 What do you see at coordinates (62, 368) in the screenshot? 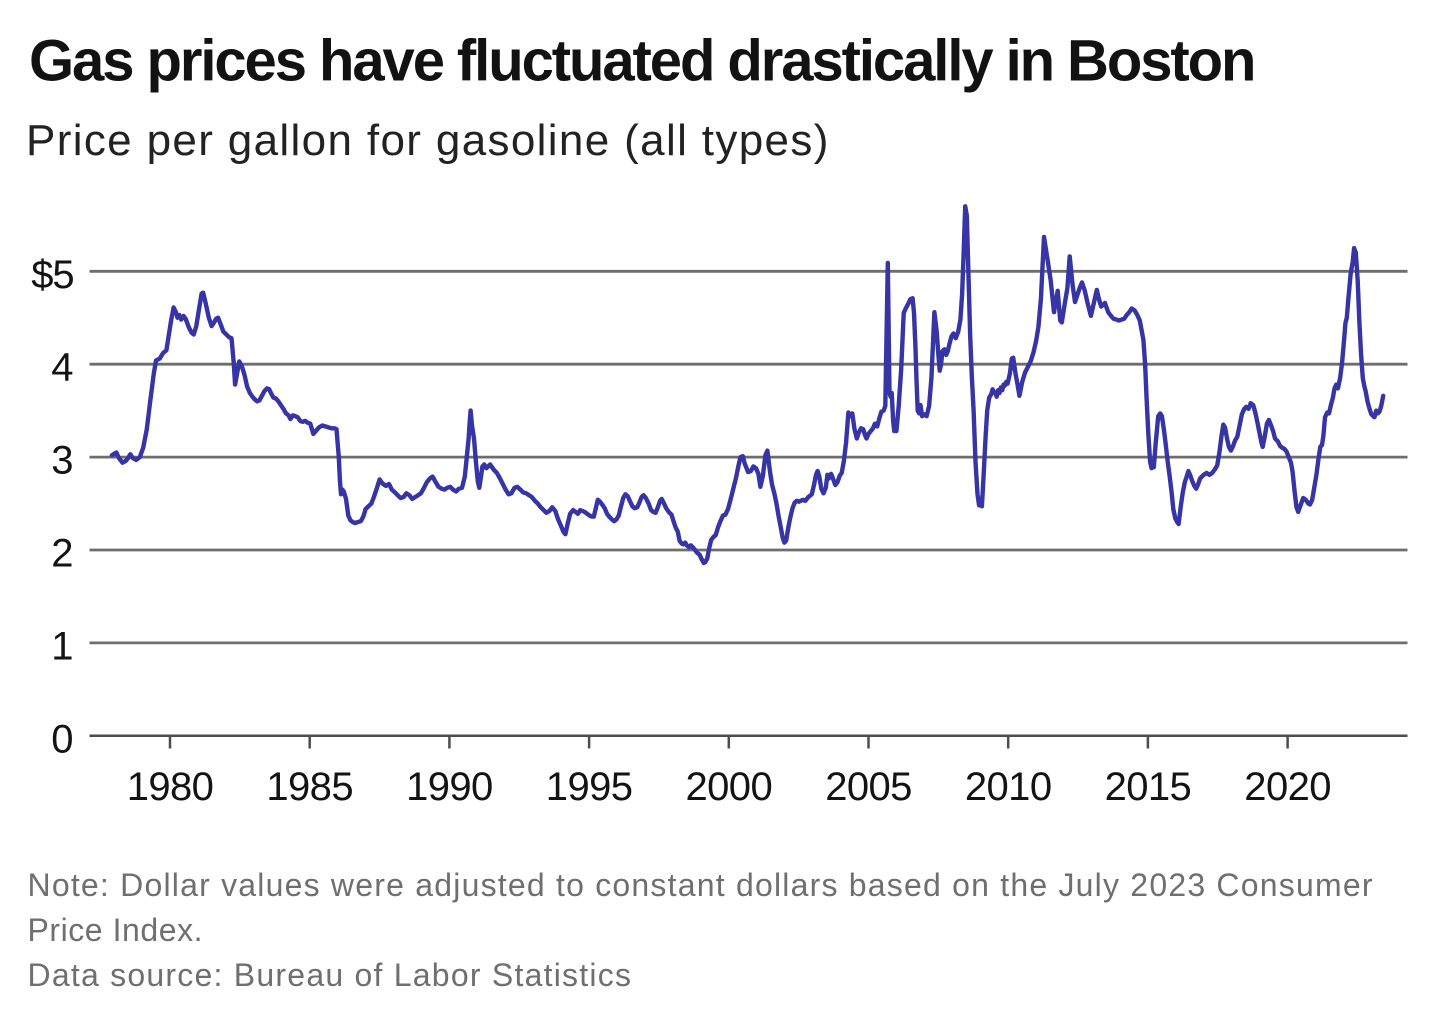
I see `svg-text: 4` at bounding box center [62, 368].